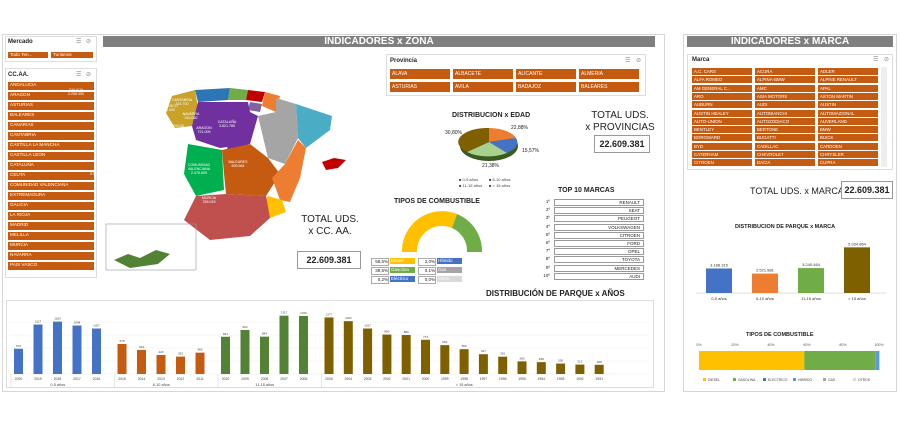  What do you see at coordinates (785, 154) in the screenshot?
I see `marca-item: CHEVROLET` at bounding box center [785, 154].